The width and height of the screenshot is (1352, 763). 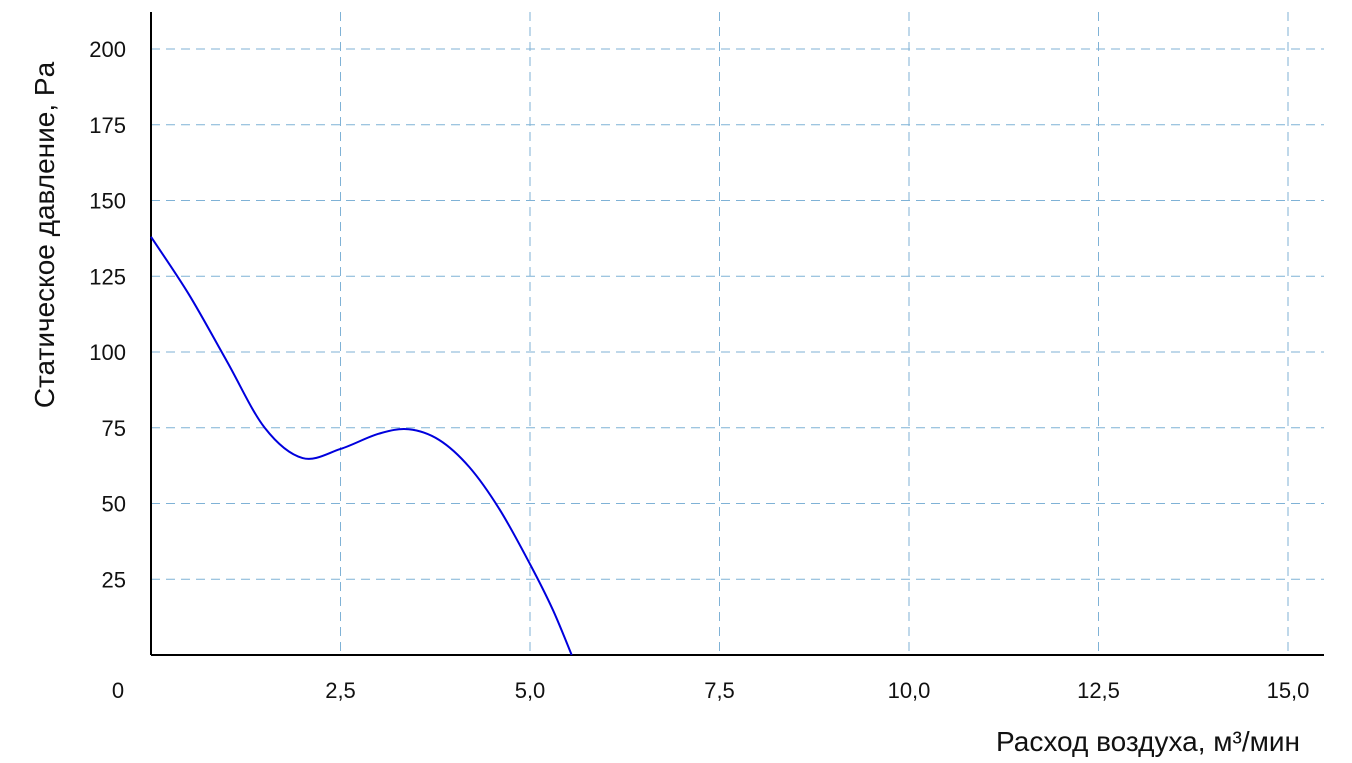 What do you see at coordinates (530, 690) in the screenshot?
I see `x-tick-label: 5,0` at bounding box center [530, 690].